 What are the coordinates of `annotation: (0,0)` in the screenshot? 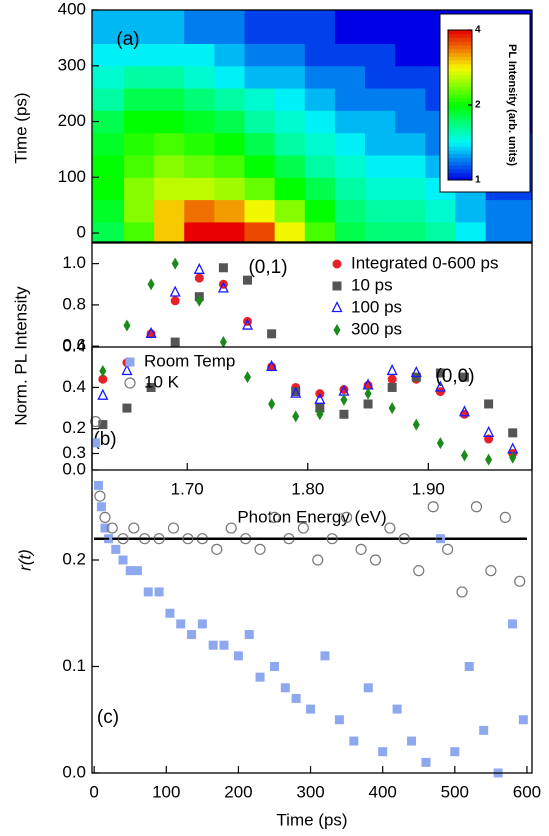 It's located at (454, 376).